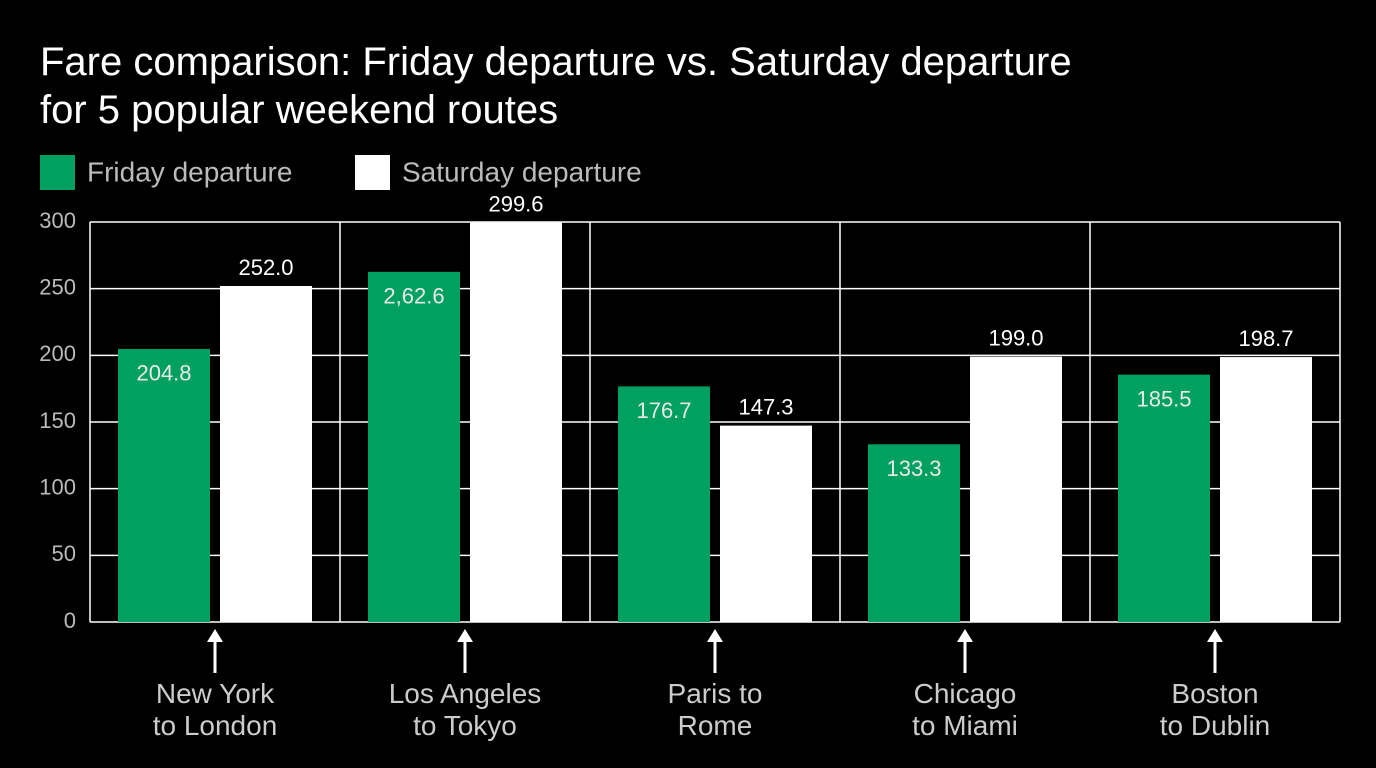  Describe the element at coordinates (57, 486) in the screenshot. I see `y-tick-label: 100` at that location.